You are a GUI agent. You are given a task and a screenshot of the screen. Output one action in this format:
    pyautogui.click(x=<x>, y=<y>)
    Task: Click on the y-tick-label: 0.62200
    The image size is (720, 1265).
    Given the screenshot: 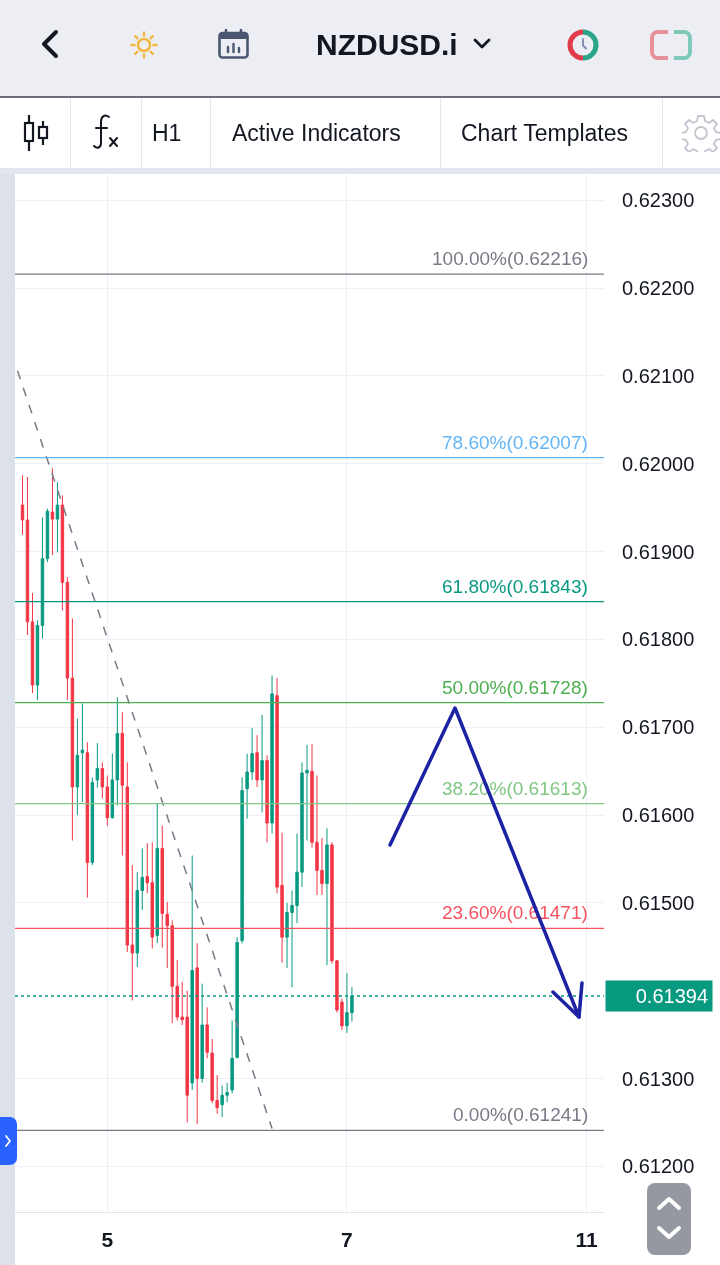 What is the action you would take?
    pyautogui.click(x=658, y=288)
    